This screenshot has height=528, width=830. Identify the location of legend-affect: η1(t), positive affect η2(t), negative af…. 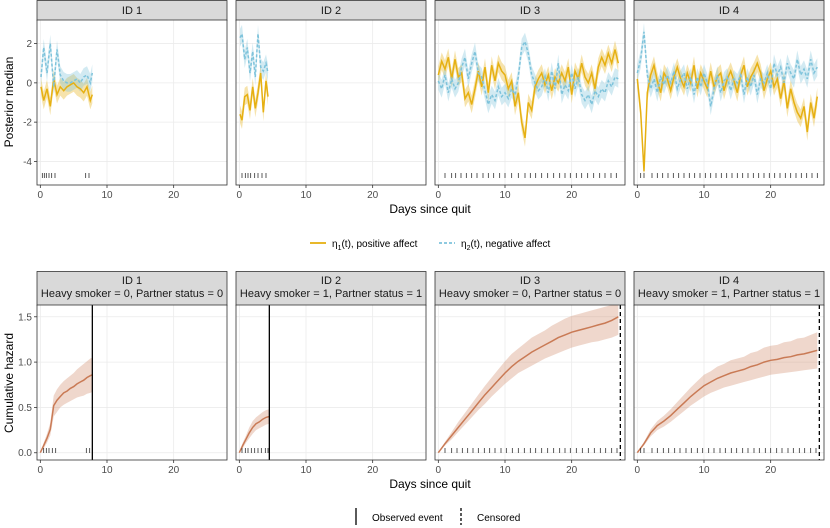
(430, 245).